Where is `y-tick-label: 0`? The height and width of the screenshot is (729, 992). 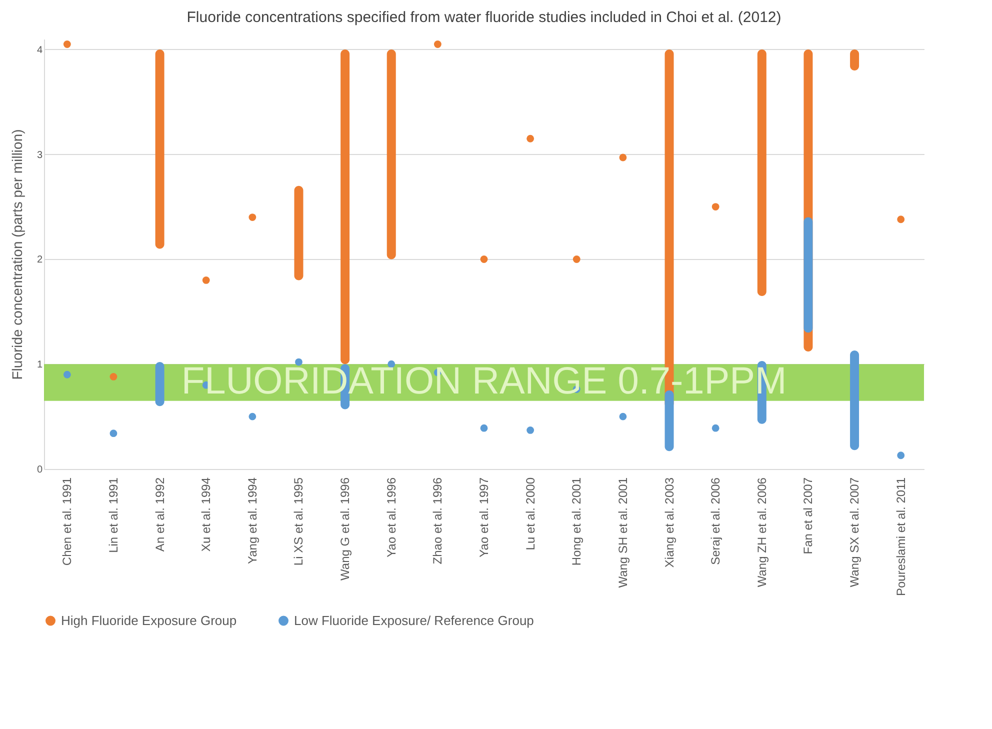 y-tick-label: 0 is located at coordinates (39, 470).